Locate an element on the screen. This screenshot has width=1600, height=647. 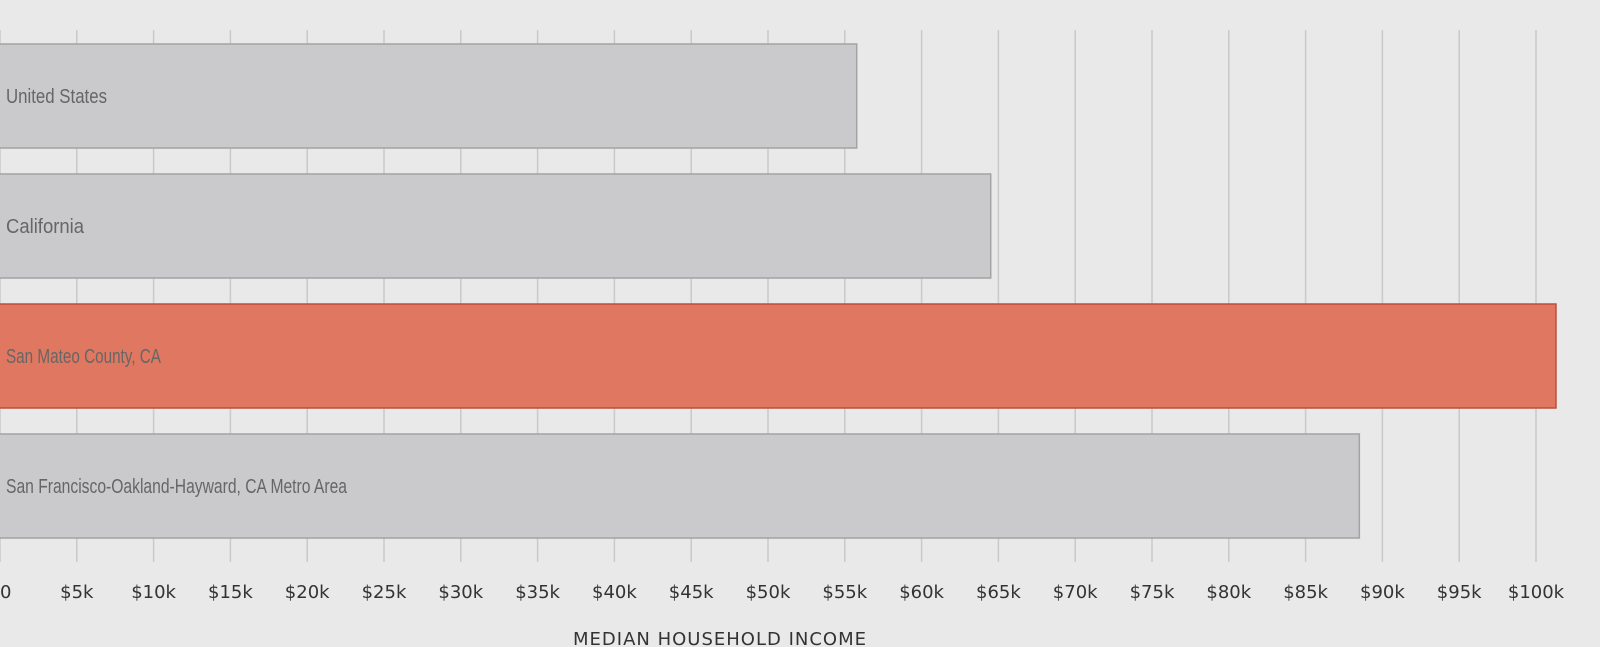
x-tick-label: $0 is located at coordinates (5, 592).